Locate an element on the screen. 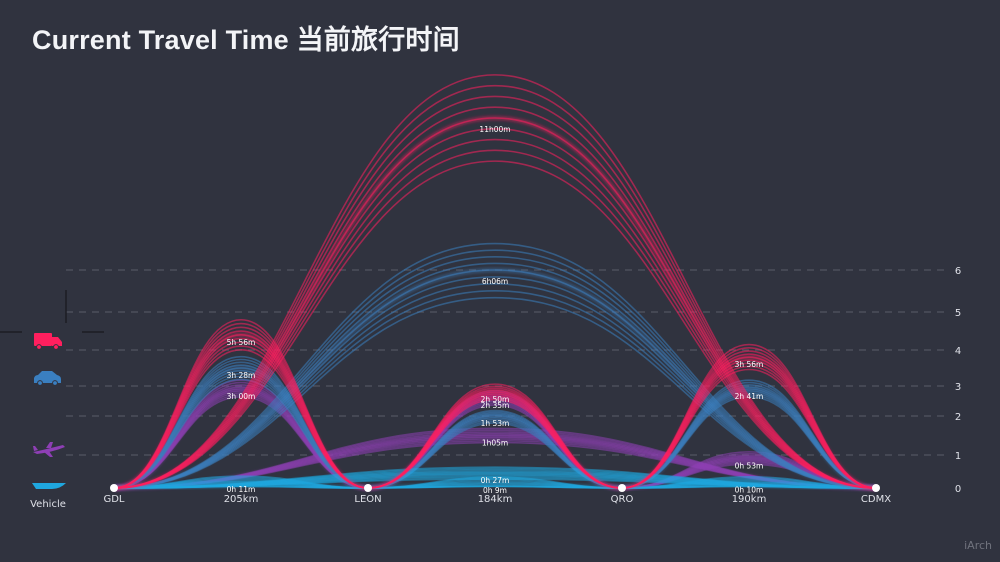 The height and width of the screenshot is (562, 1000). y-tick-label: 6 is located at coordinates (958, 271).